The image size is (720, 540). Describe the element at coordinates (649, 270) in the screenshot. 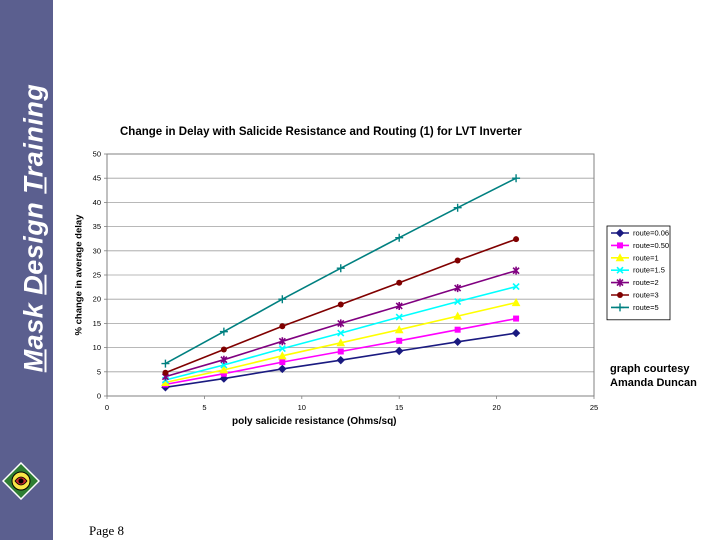

I see `legend-label: route=1.5` at that location.